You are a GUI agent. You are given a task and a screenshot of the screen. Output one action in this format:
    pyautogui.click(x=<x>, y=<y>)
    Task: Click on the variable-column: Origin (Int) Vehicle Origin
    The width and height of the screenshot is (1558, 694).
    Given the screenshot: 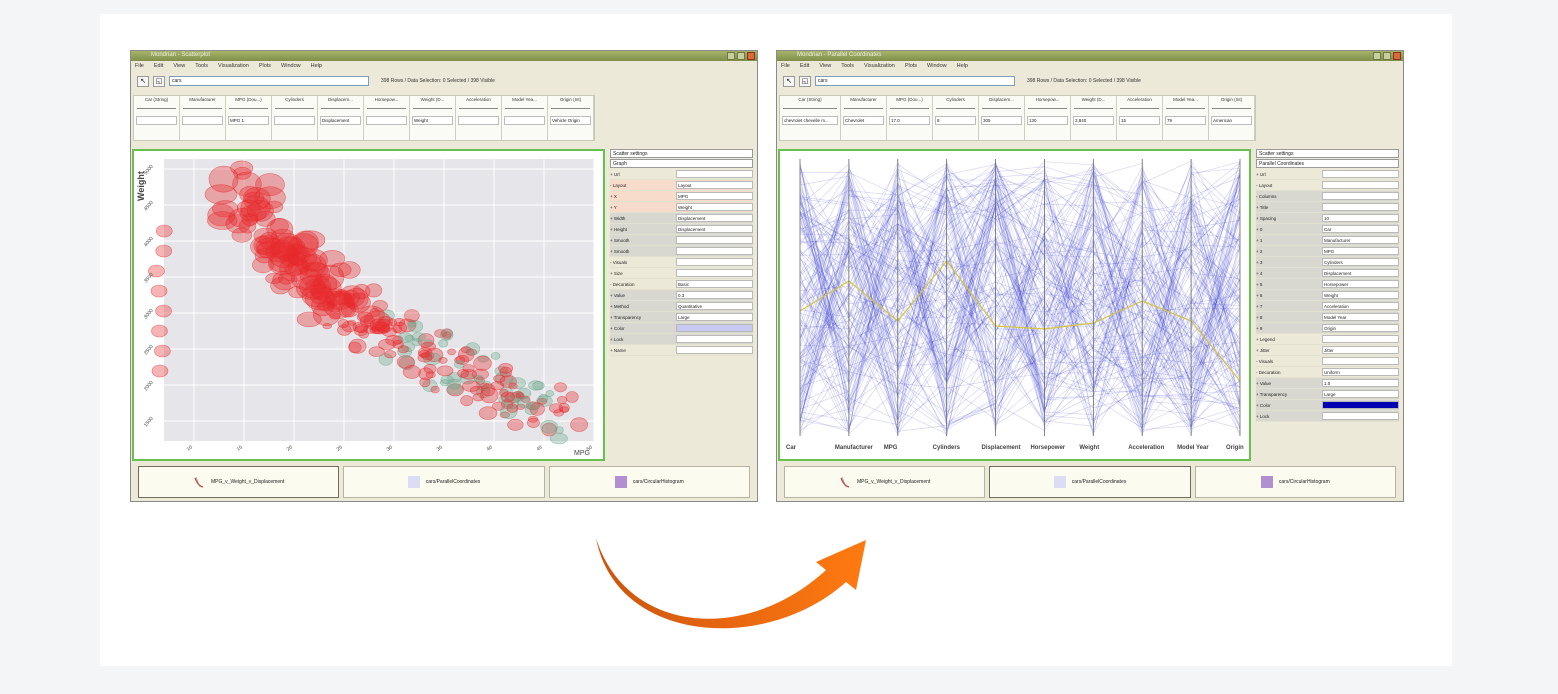 What is the action you would take?
    pyautogui.click(x=571, y=118)
    